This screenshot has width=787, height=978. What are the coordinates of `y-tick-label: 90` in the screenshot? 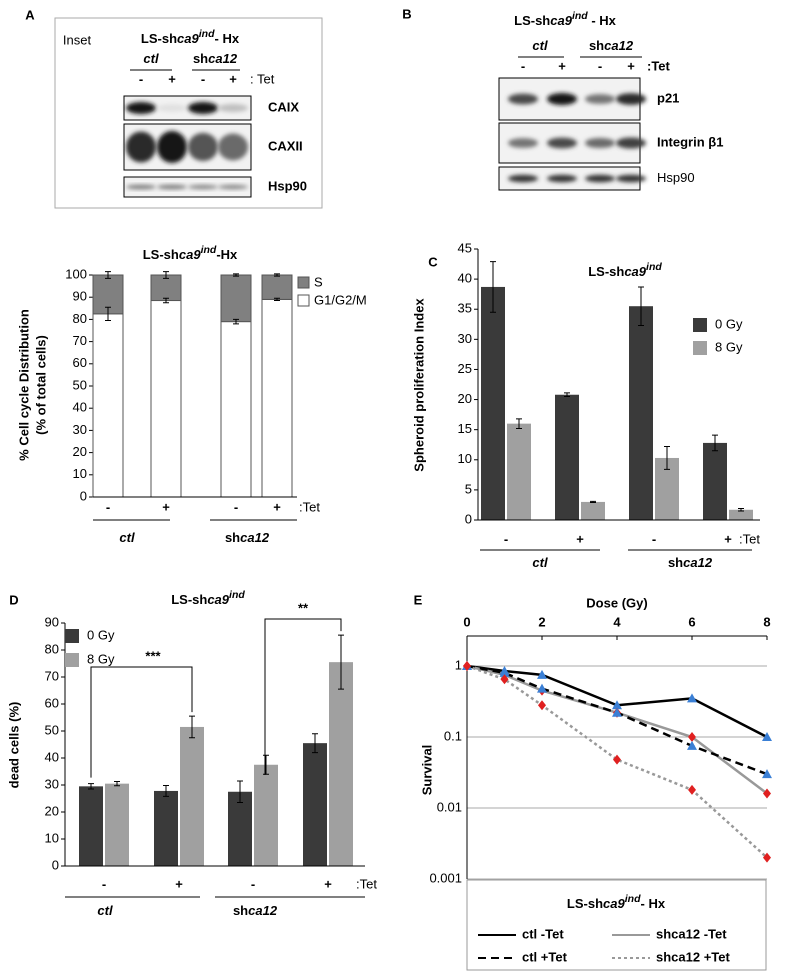 It's located at (52, 621).